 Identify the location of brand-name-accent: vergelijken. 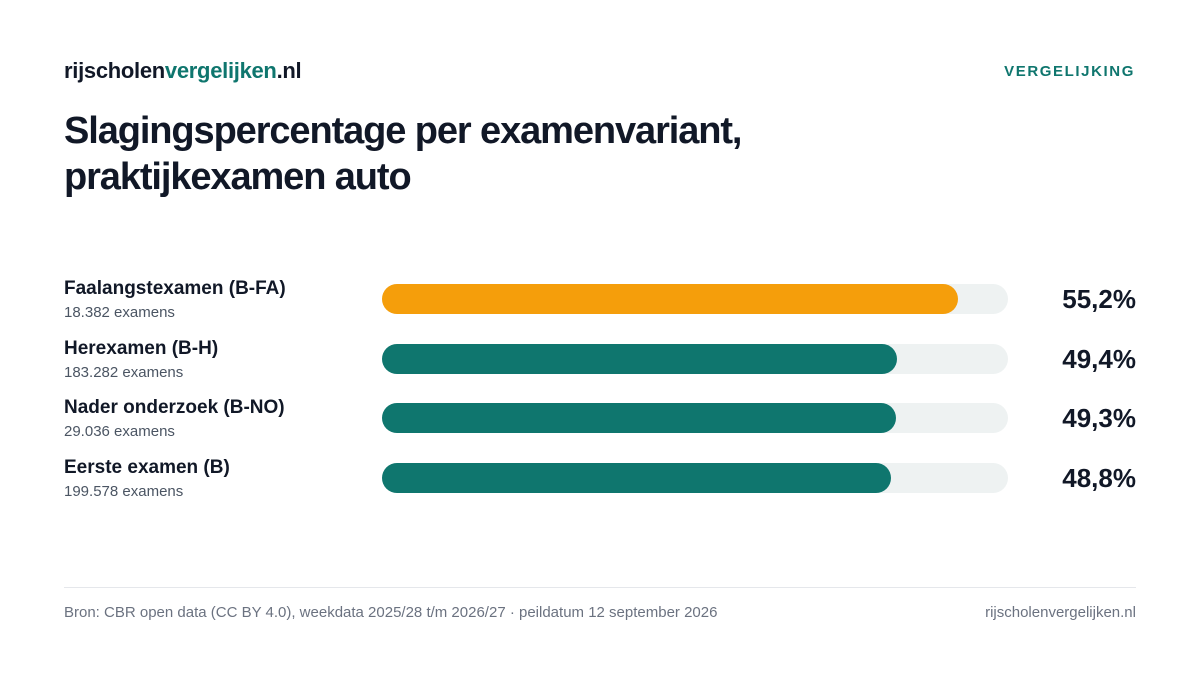
(220, 70).